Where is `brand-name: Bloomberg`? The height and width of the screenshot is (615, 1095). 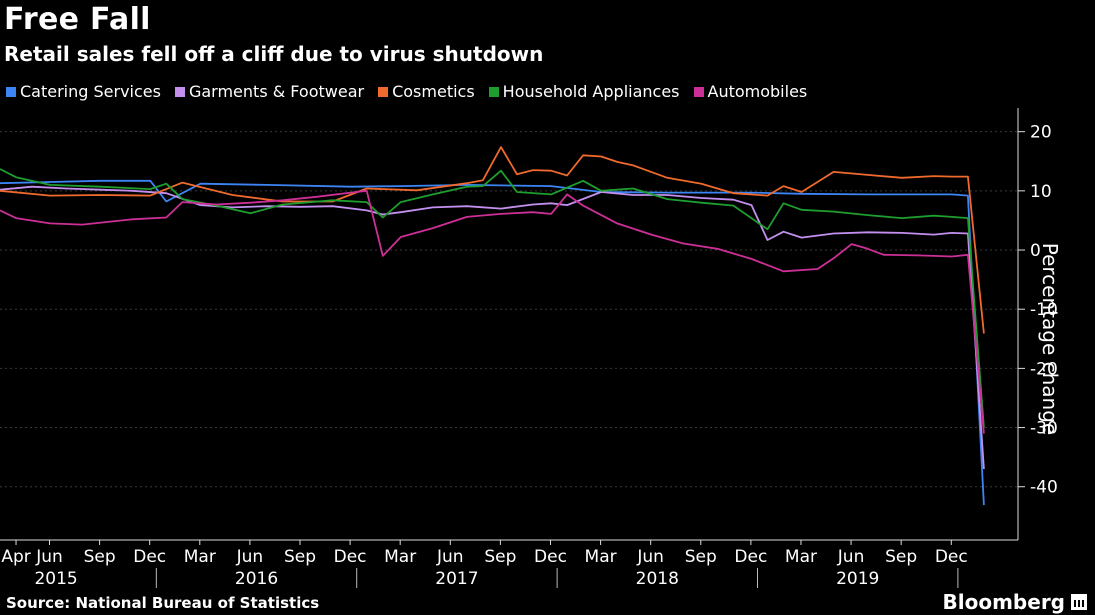
brand-name: Bloomberg is located at coordinates (1003, 602).